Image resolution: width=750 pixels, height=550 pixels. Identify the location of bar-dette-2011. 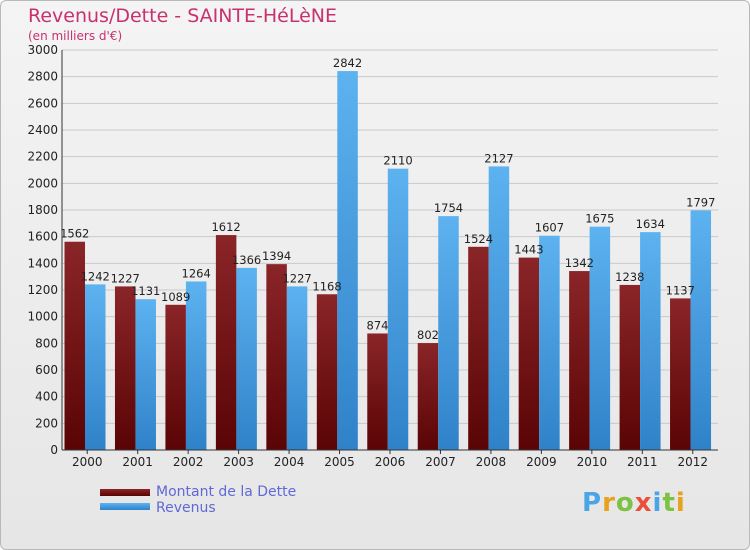
(630, 367).